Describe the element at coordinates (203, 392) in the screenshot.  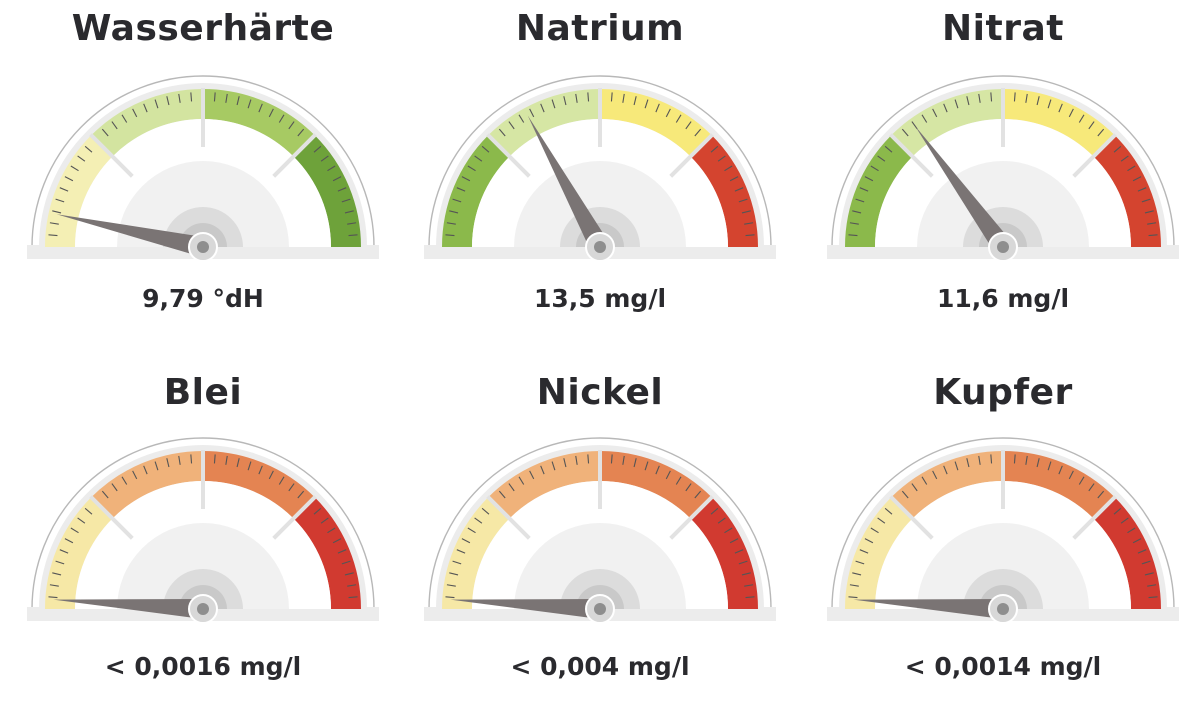
I see `gauge-title: Blei` at that location.